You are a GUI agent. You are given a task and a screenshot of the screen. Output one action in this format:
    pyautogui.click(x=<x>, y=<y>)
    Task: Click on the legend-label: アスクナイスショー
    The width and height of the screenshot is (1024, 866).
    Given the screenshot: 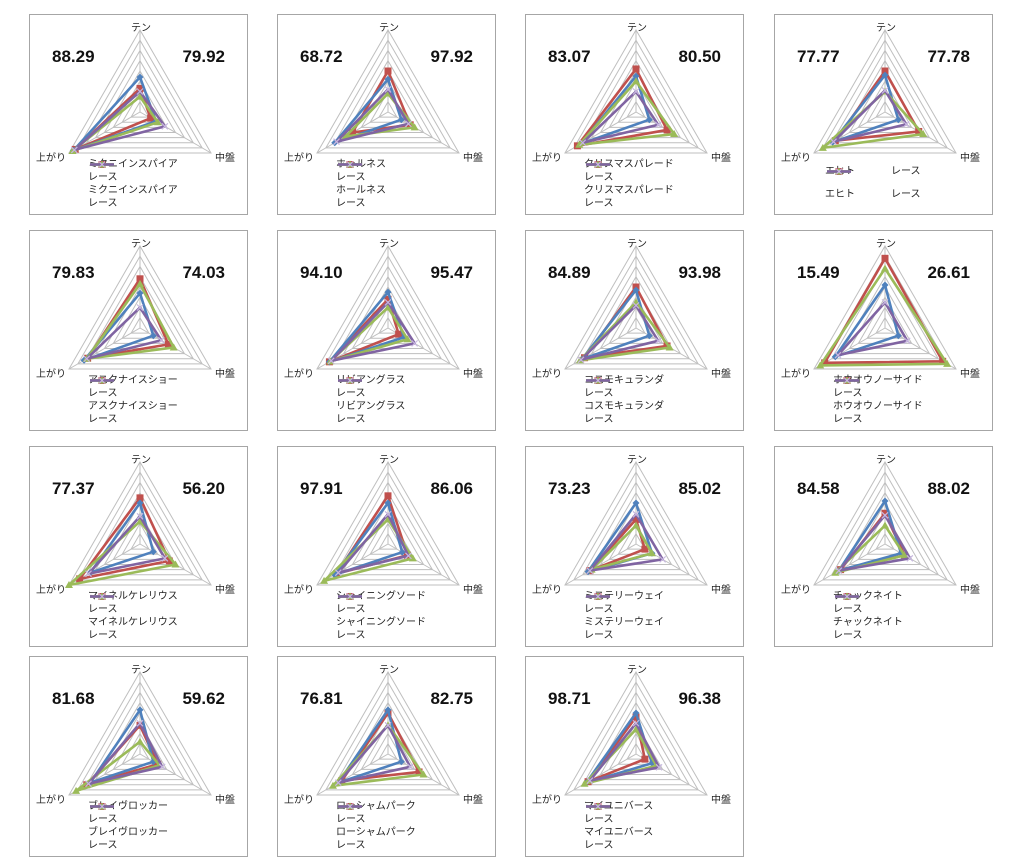 What is the action you would take?
    pyautogui.click(x=133, y=380)
    